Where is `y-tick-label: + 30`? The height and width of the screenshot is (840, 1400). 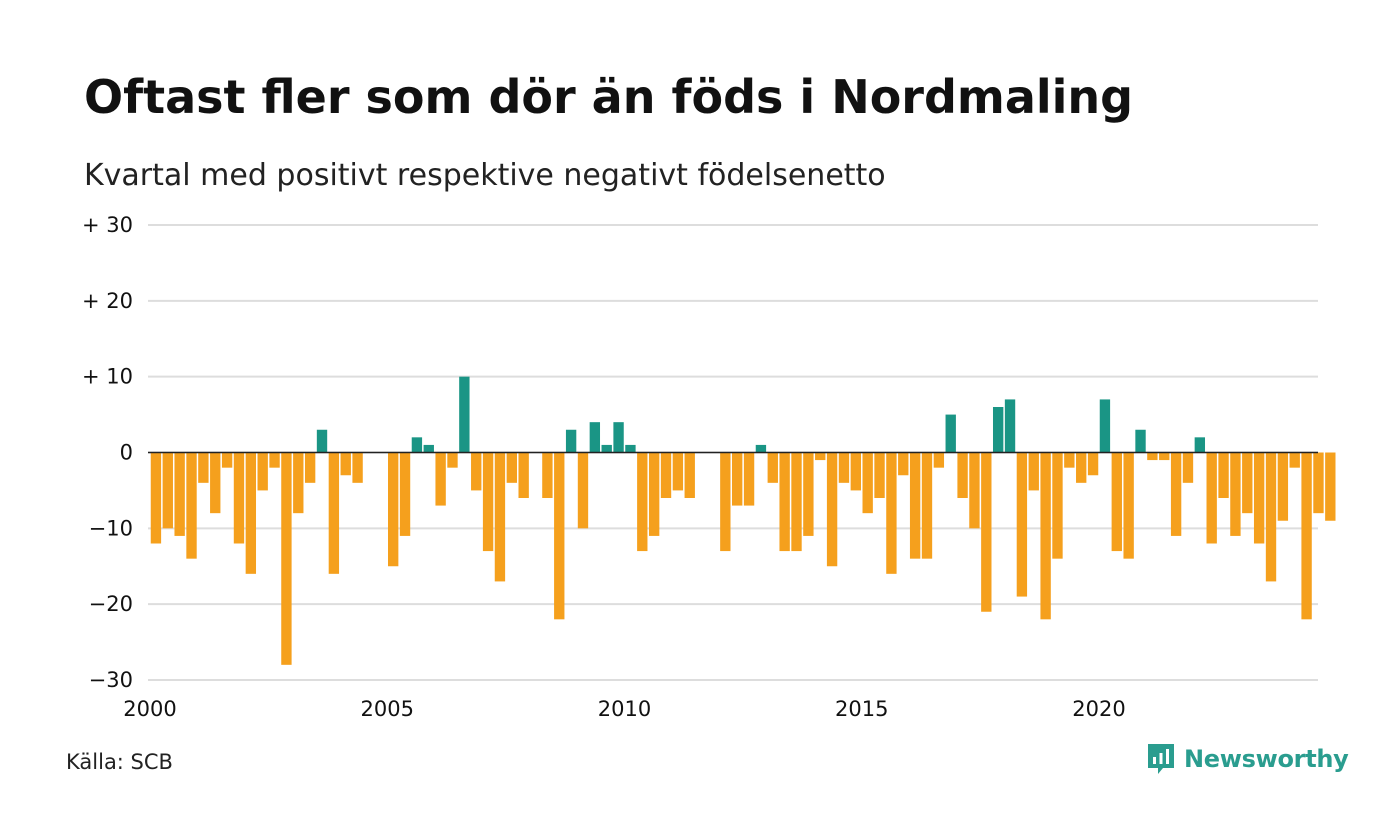 y-tick-label: + 30 is located at coordinates (107, 225).